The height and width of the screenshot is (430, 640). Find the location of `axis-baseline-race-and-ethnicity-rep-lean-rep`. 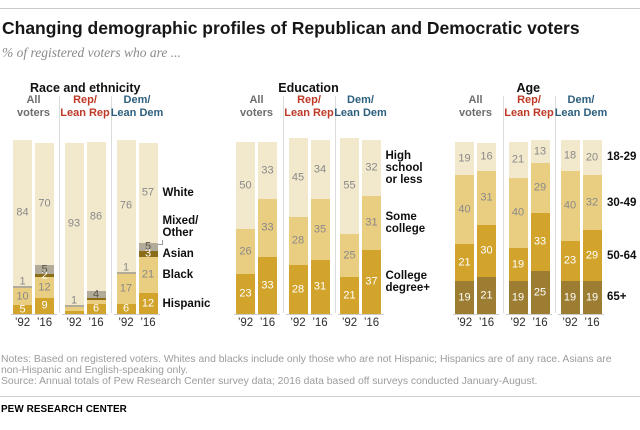

axis-baseline-race-and-ethnicity-rep-lean-rep is located at coordinates (85, 314).